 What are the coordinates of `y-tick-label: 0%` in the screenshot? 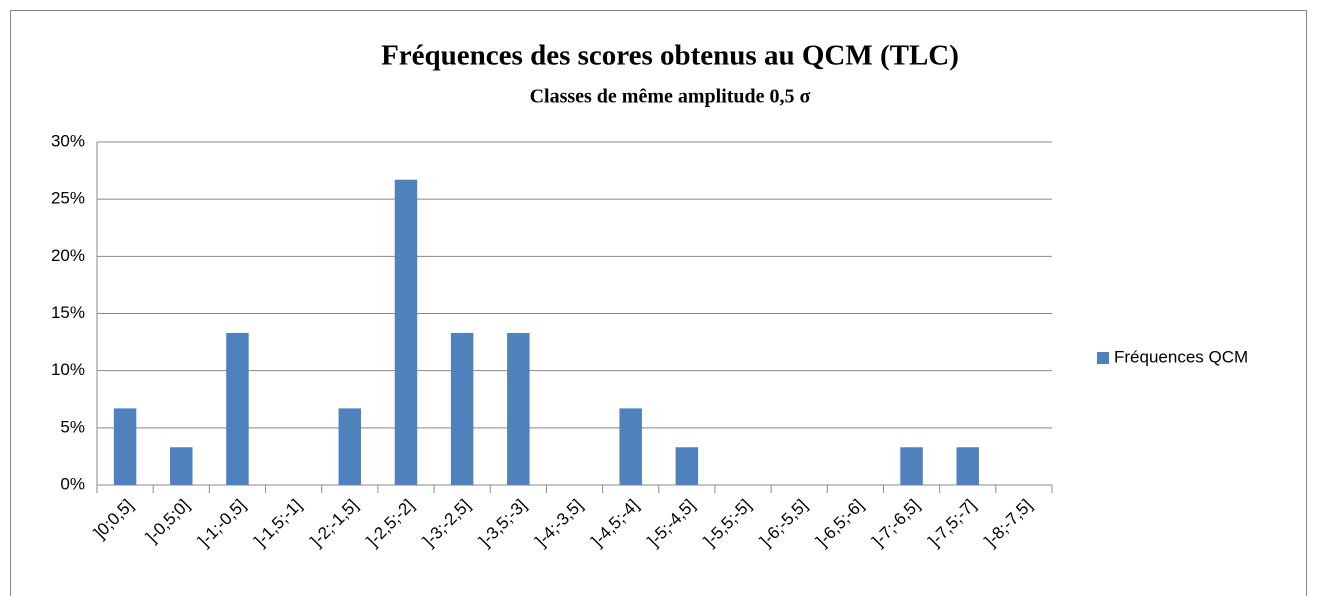 It's located at (72, 483).